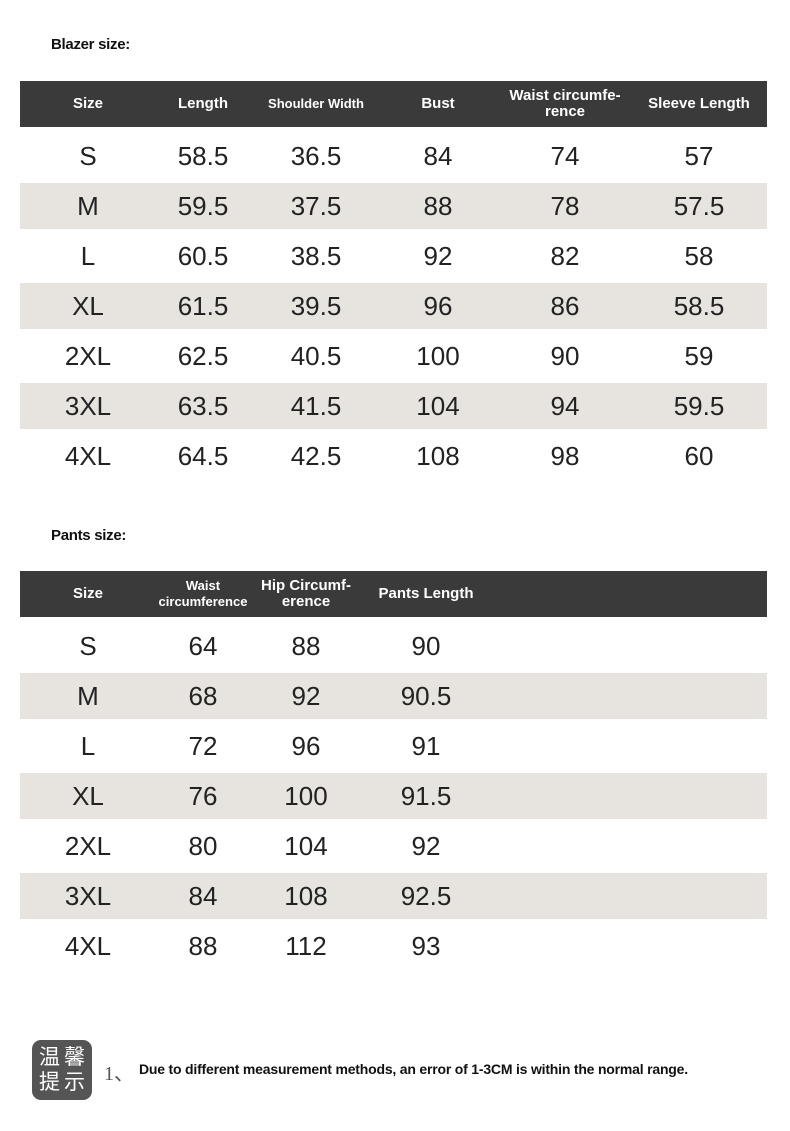 This screenshot has height=1131, width=790. I want to click on table-cell: 82, so click(565, 256).